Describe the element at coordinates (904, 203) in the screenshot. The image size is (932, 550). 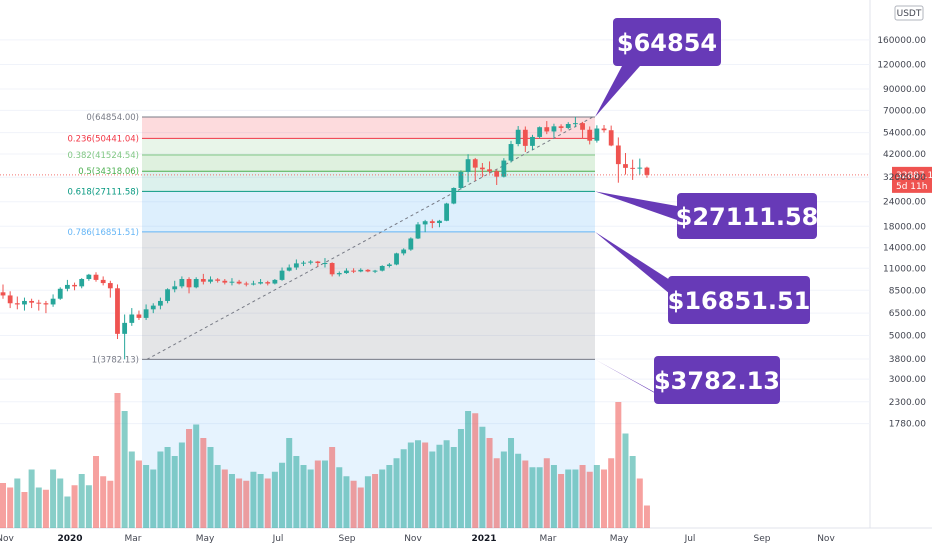
I see `price-tick-label: 24000.00` at that location.